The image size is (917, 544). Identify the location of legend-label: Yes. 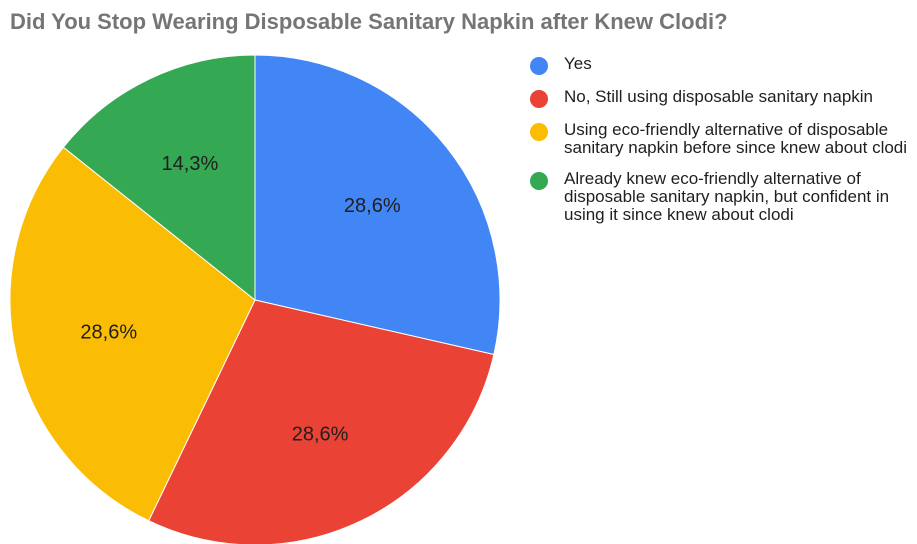
(578, 63).